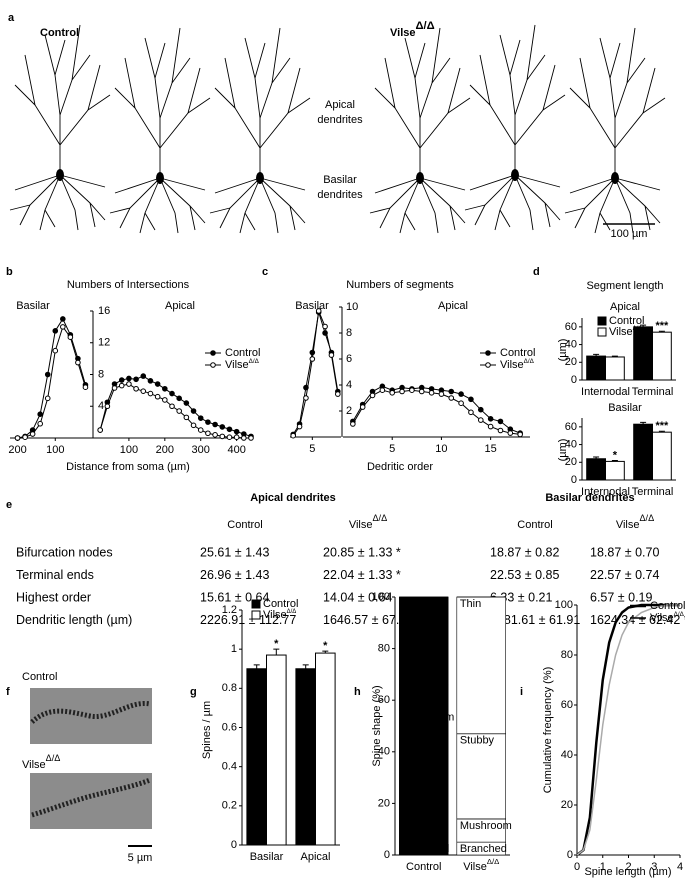 Image resolution: width=685 pixels, height=880 pixels. Describe the element at coordinates (400, 285) in the screenshot. I see `chart-title: Numbers of segments` at that location.